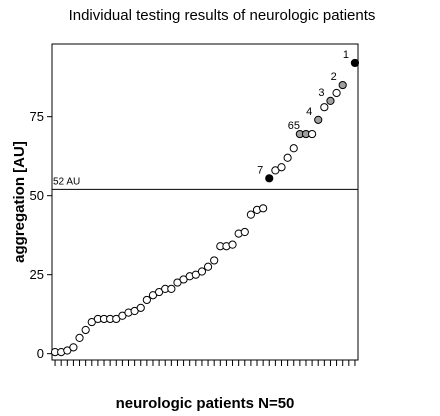 This screenshot has height=416, width=440. Describe the element at coordinates (205, 403) in the screenshot. I see `x-axis-label: neurologic patients N=50` at that location.